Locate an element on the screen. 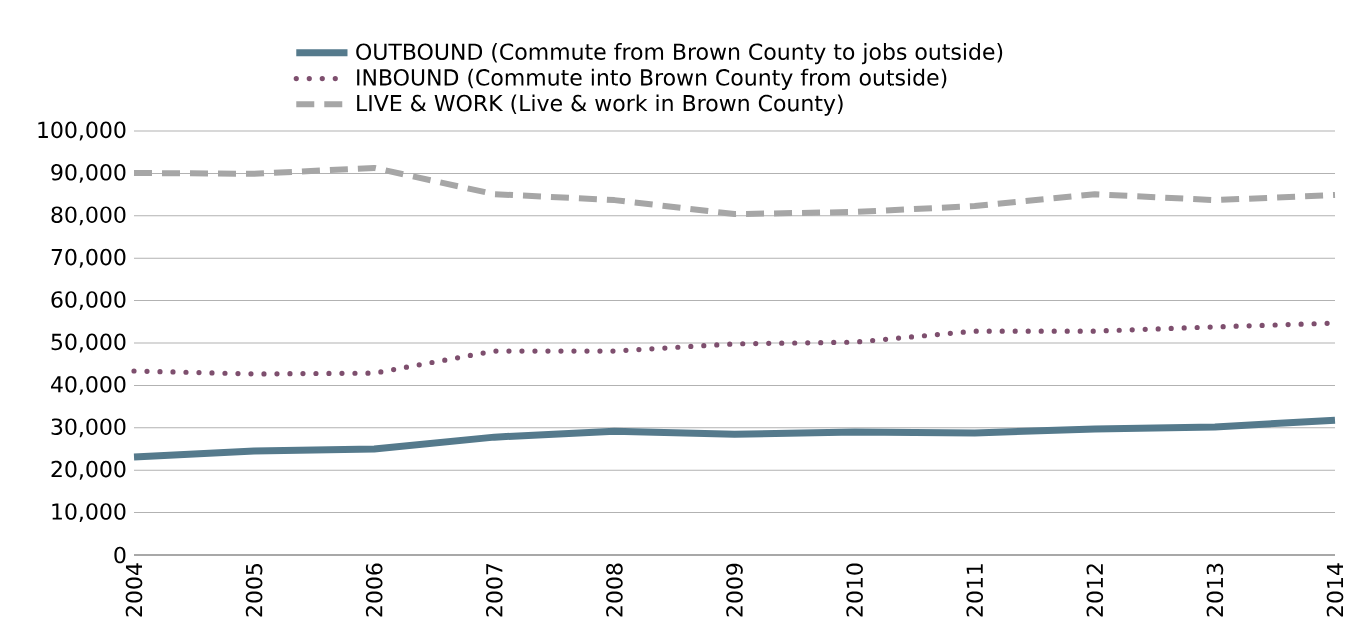 This screenshot has height=633, width=1357. y-tick-label: 70,000 is located at coordinates (88, 258).